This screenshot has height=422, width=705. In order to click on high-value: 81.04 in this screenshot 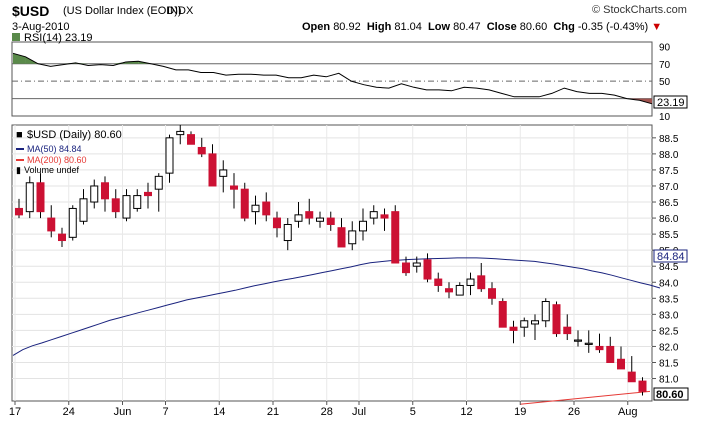, I will do `click(408, 27)`.